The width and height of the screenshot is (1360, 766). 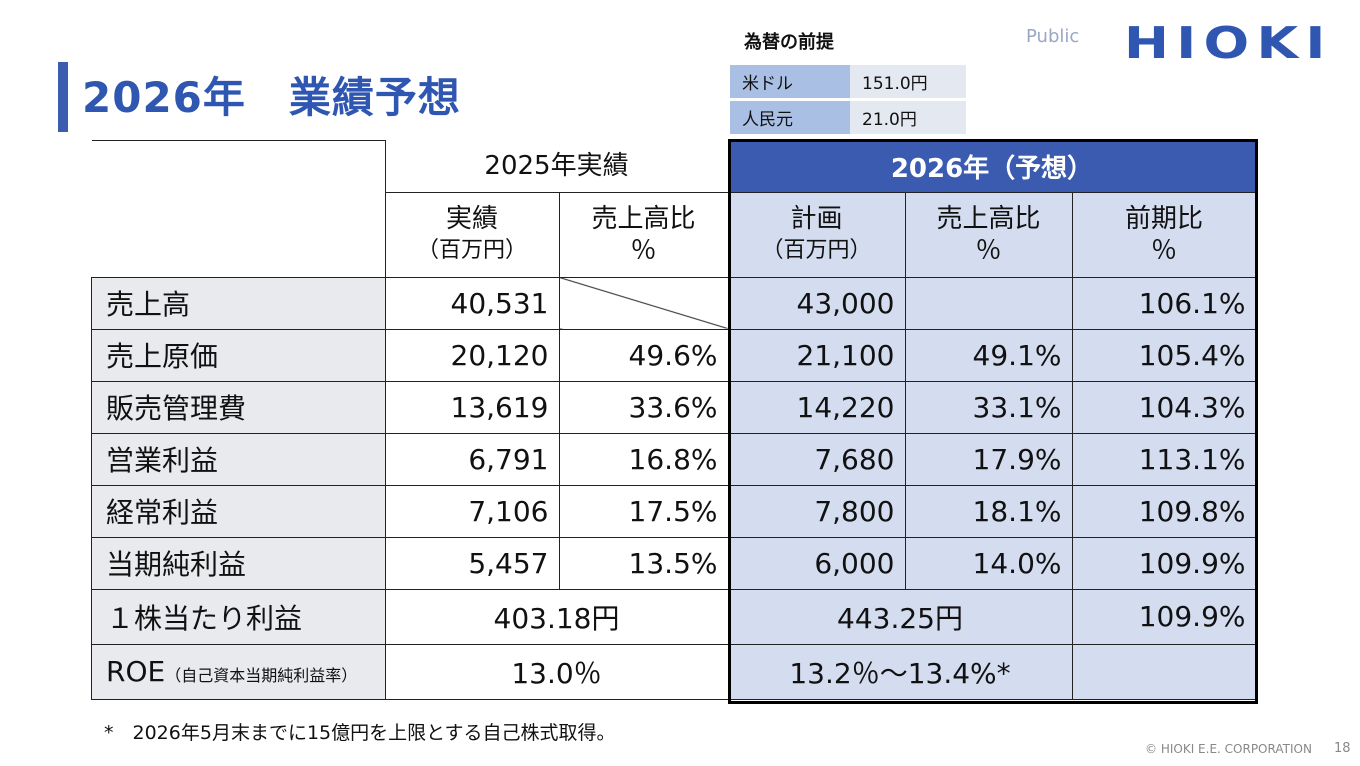 I want to click on plan-value: 14,220, so click(x=816, y=407).